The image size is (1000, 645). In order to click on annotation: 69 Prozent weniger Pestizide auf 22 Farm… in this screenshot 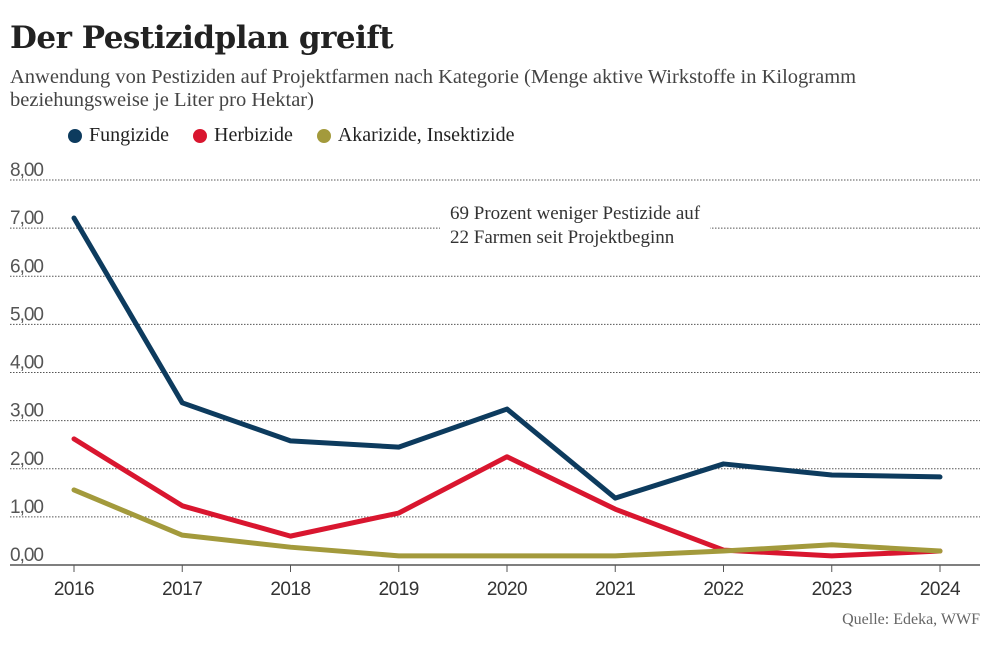, I will do `click(575, 226)`.